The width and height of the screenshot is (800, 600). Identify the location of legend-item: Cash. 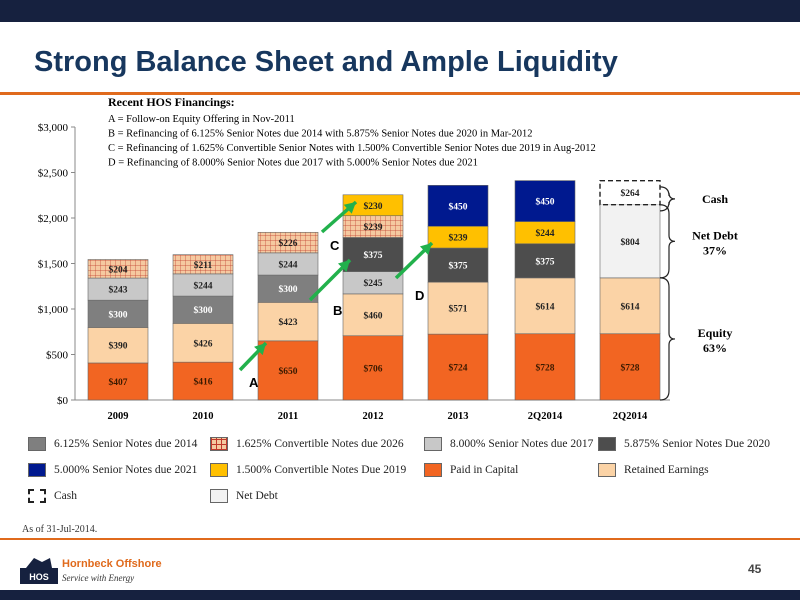
(52, 496).